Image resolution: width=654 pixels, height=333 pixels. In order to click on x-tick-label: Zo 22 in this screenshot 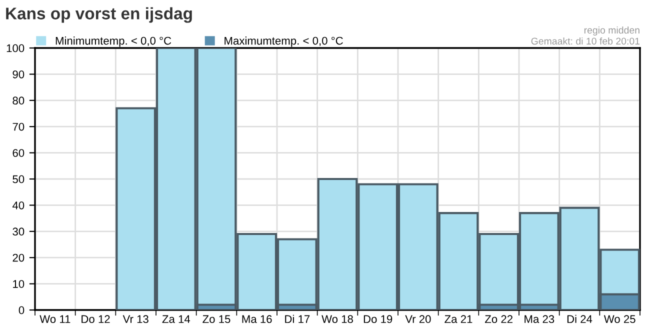, I will do `click(498, 319)`.